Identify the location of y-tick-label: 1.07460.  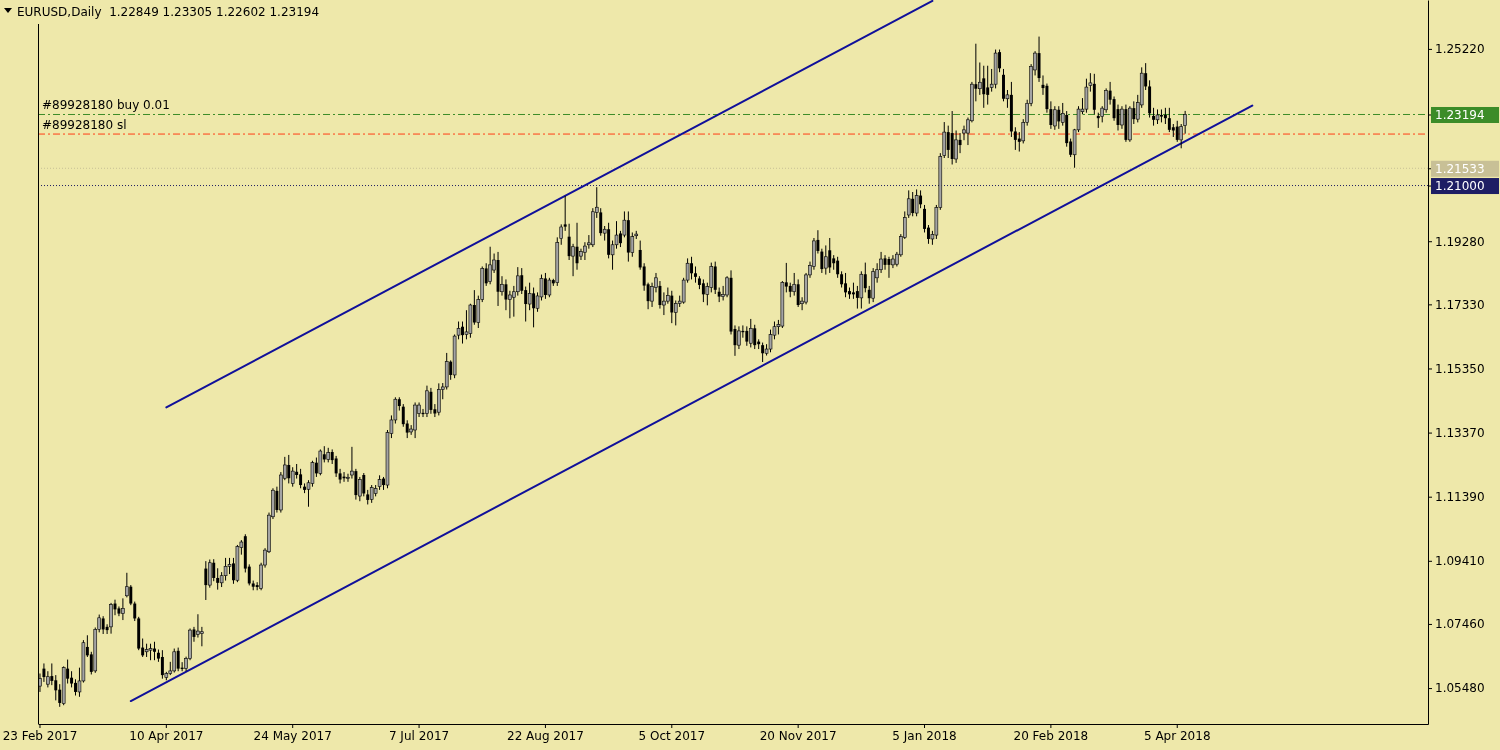
(1460, 624).